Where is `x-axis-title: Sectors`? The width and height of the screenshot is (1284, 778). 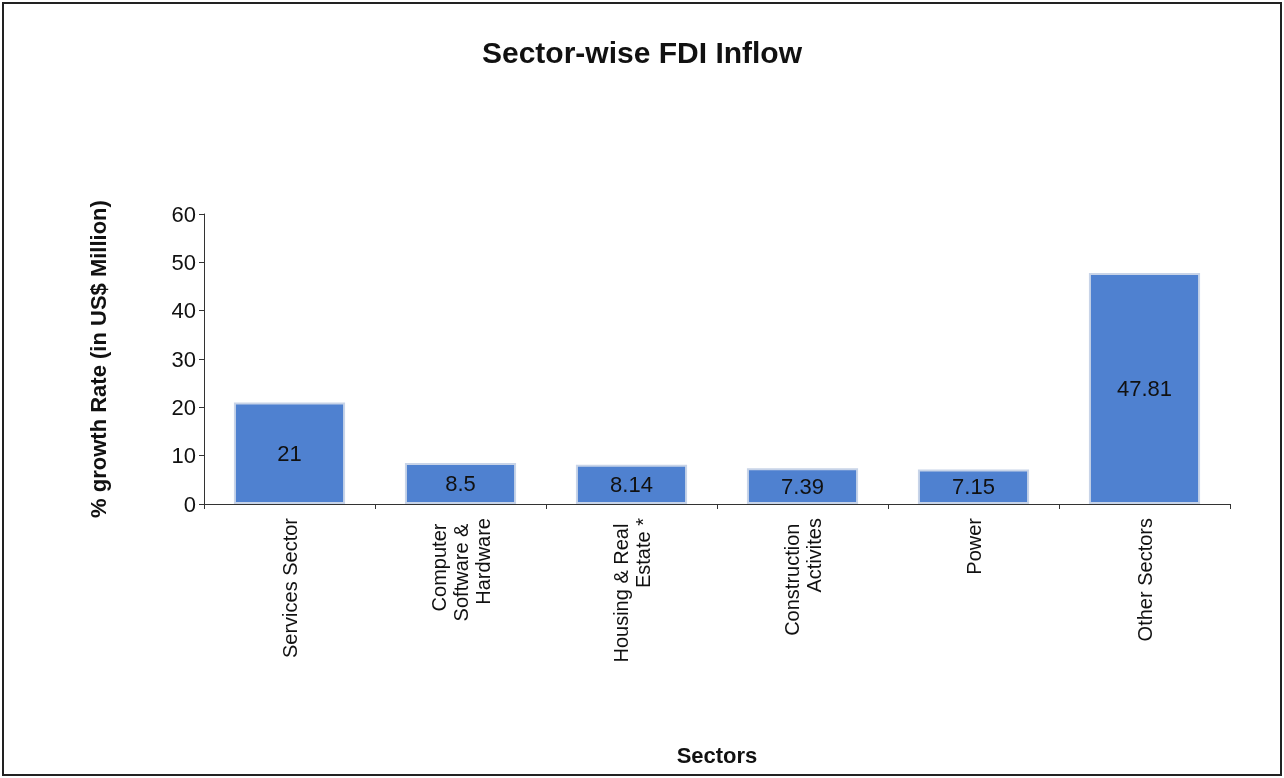
x-axis-title: Sectors is located at coordinates (717, 755).